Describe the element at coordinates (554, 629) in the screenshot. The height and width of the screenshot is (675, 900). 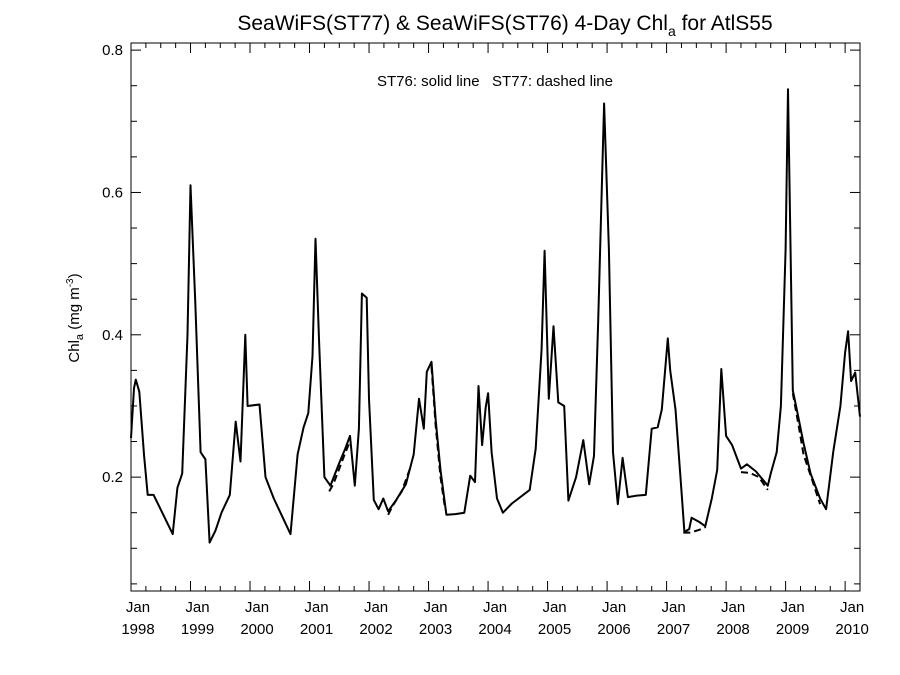
I see `x-tick-label-year: 2005` at that location.